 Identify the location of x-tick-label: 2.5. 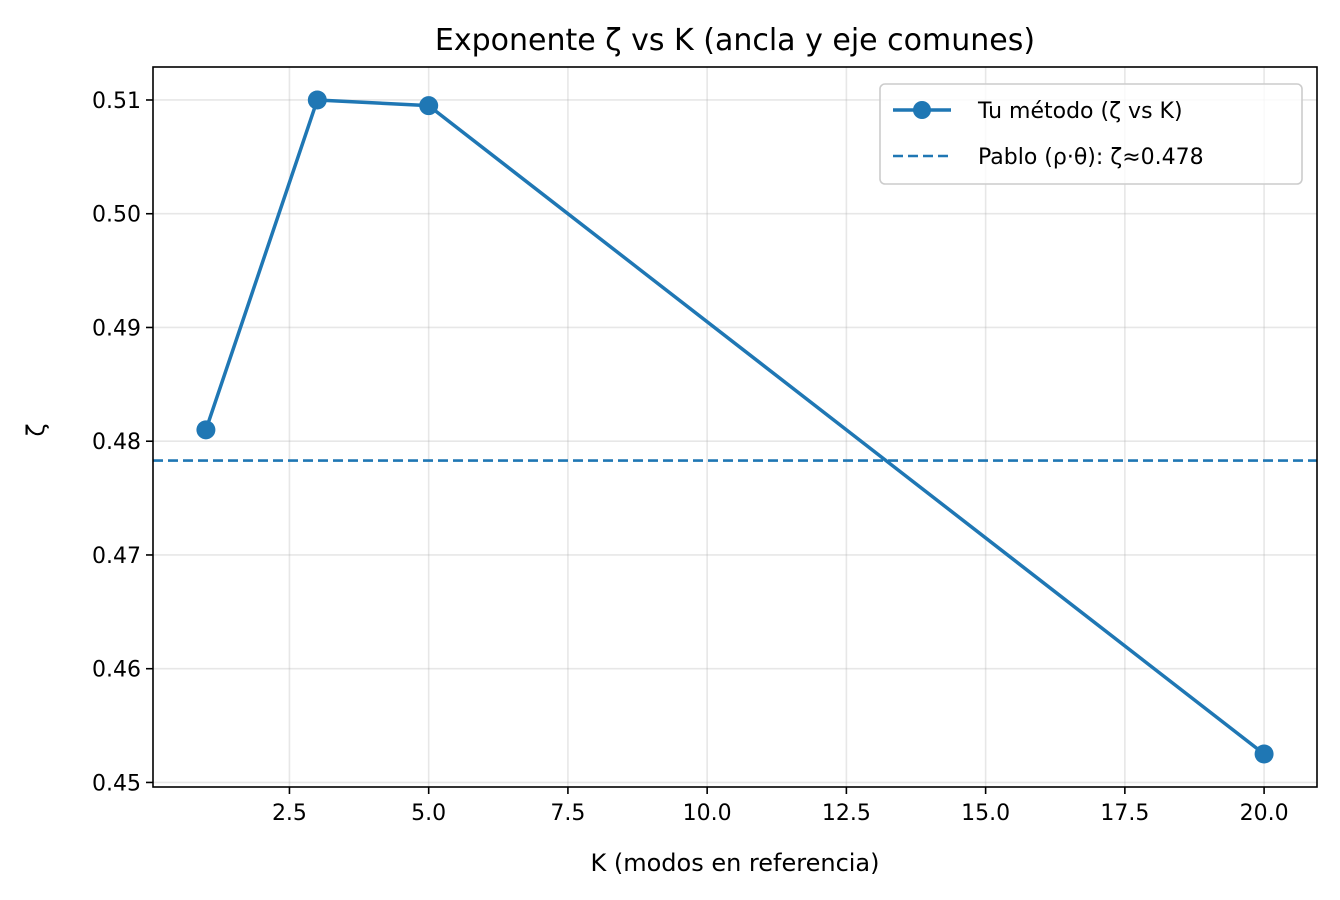
(289, 813).